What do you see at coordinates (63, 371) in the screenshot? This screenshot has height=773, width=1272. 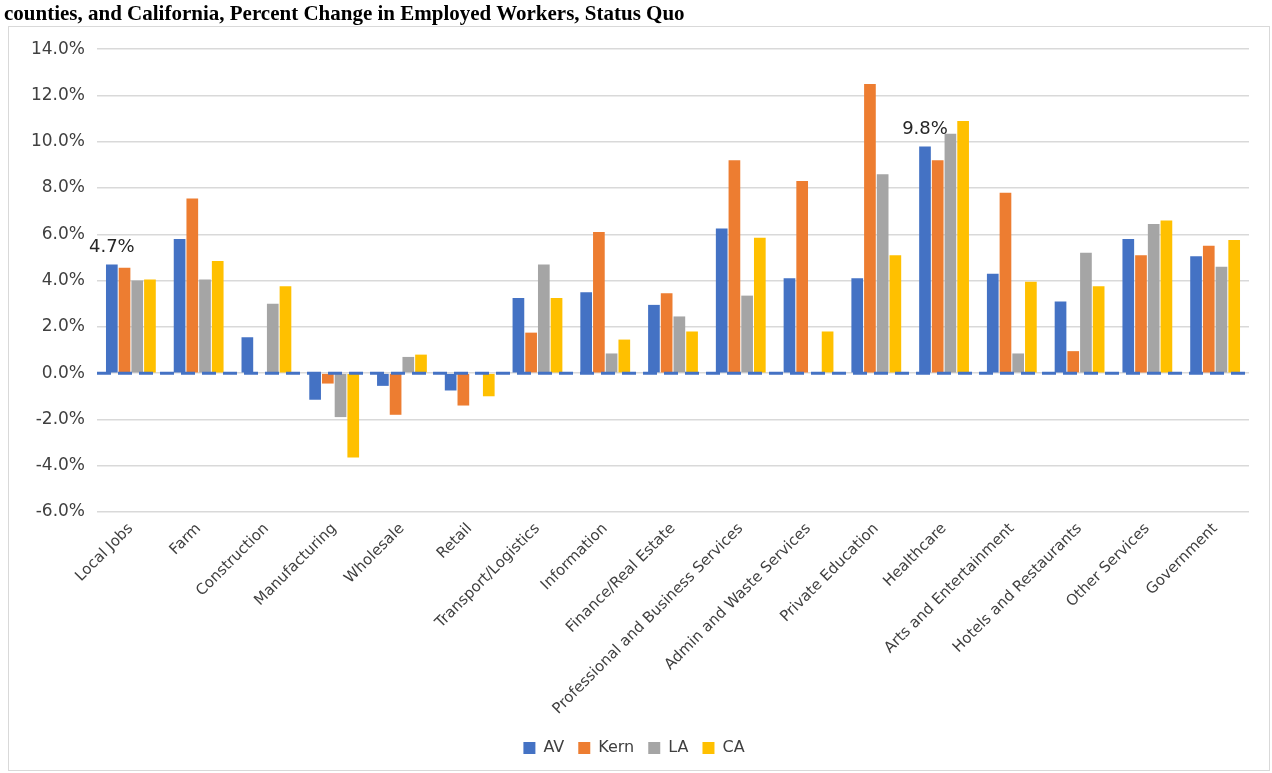 I see `y-tick-label: 0.0%` at bounding box center [63, 371].